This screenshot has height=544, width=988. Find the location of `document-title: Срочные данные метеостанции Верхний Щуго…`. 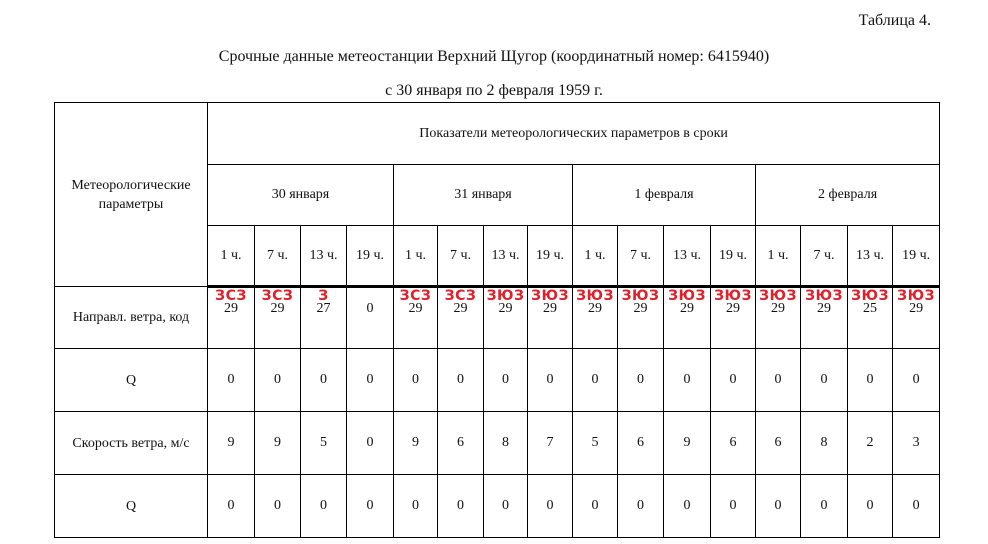

document-title: Срочные данные метеостанции Верхний Щуго… is located at coordinates (494, 56).